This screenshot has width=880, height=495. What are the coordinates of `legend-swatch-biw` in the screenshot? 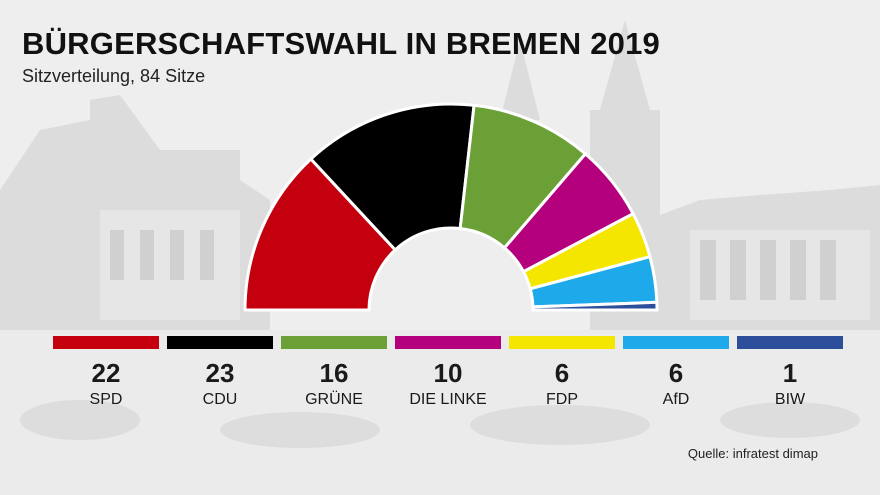 It's located at (790, 342).